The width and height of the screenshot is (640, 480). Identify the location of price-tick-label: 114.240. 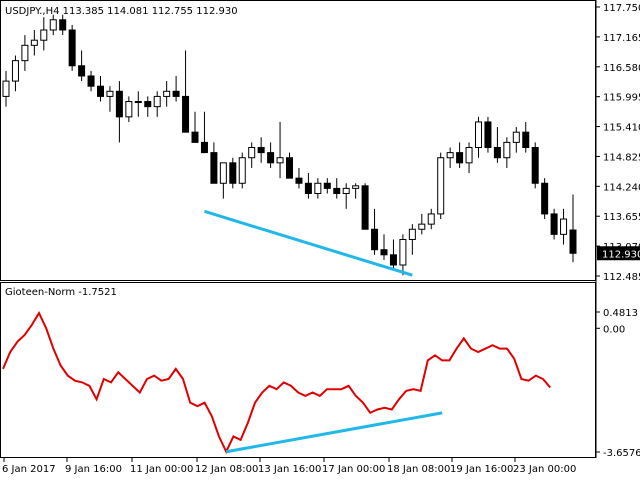
(621, 187).